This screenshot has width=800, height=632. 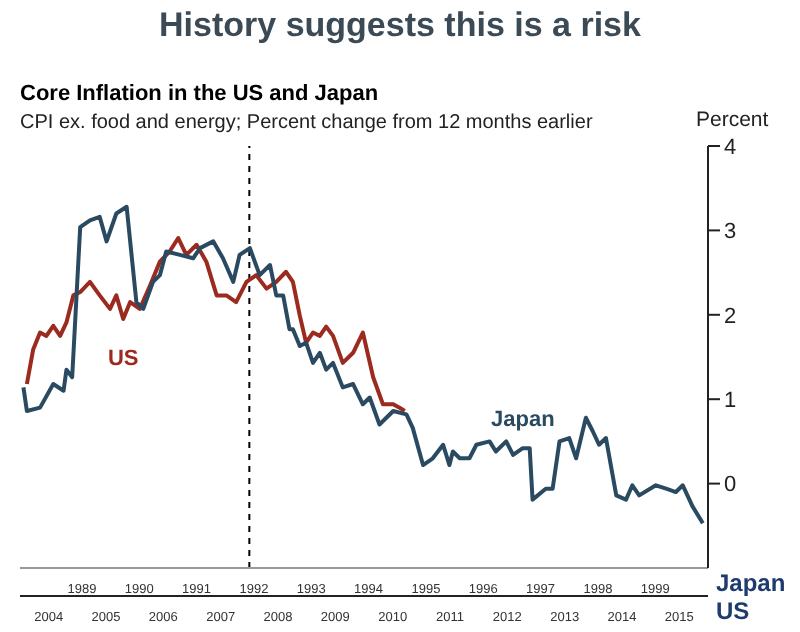 I want to click on chart-title: History suggests this is a risk, so click(x=400, y=26).